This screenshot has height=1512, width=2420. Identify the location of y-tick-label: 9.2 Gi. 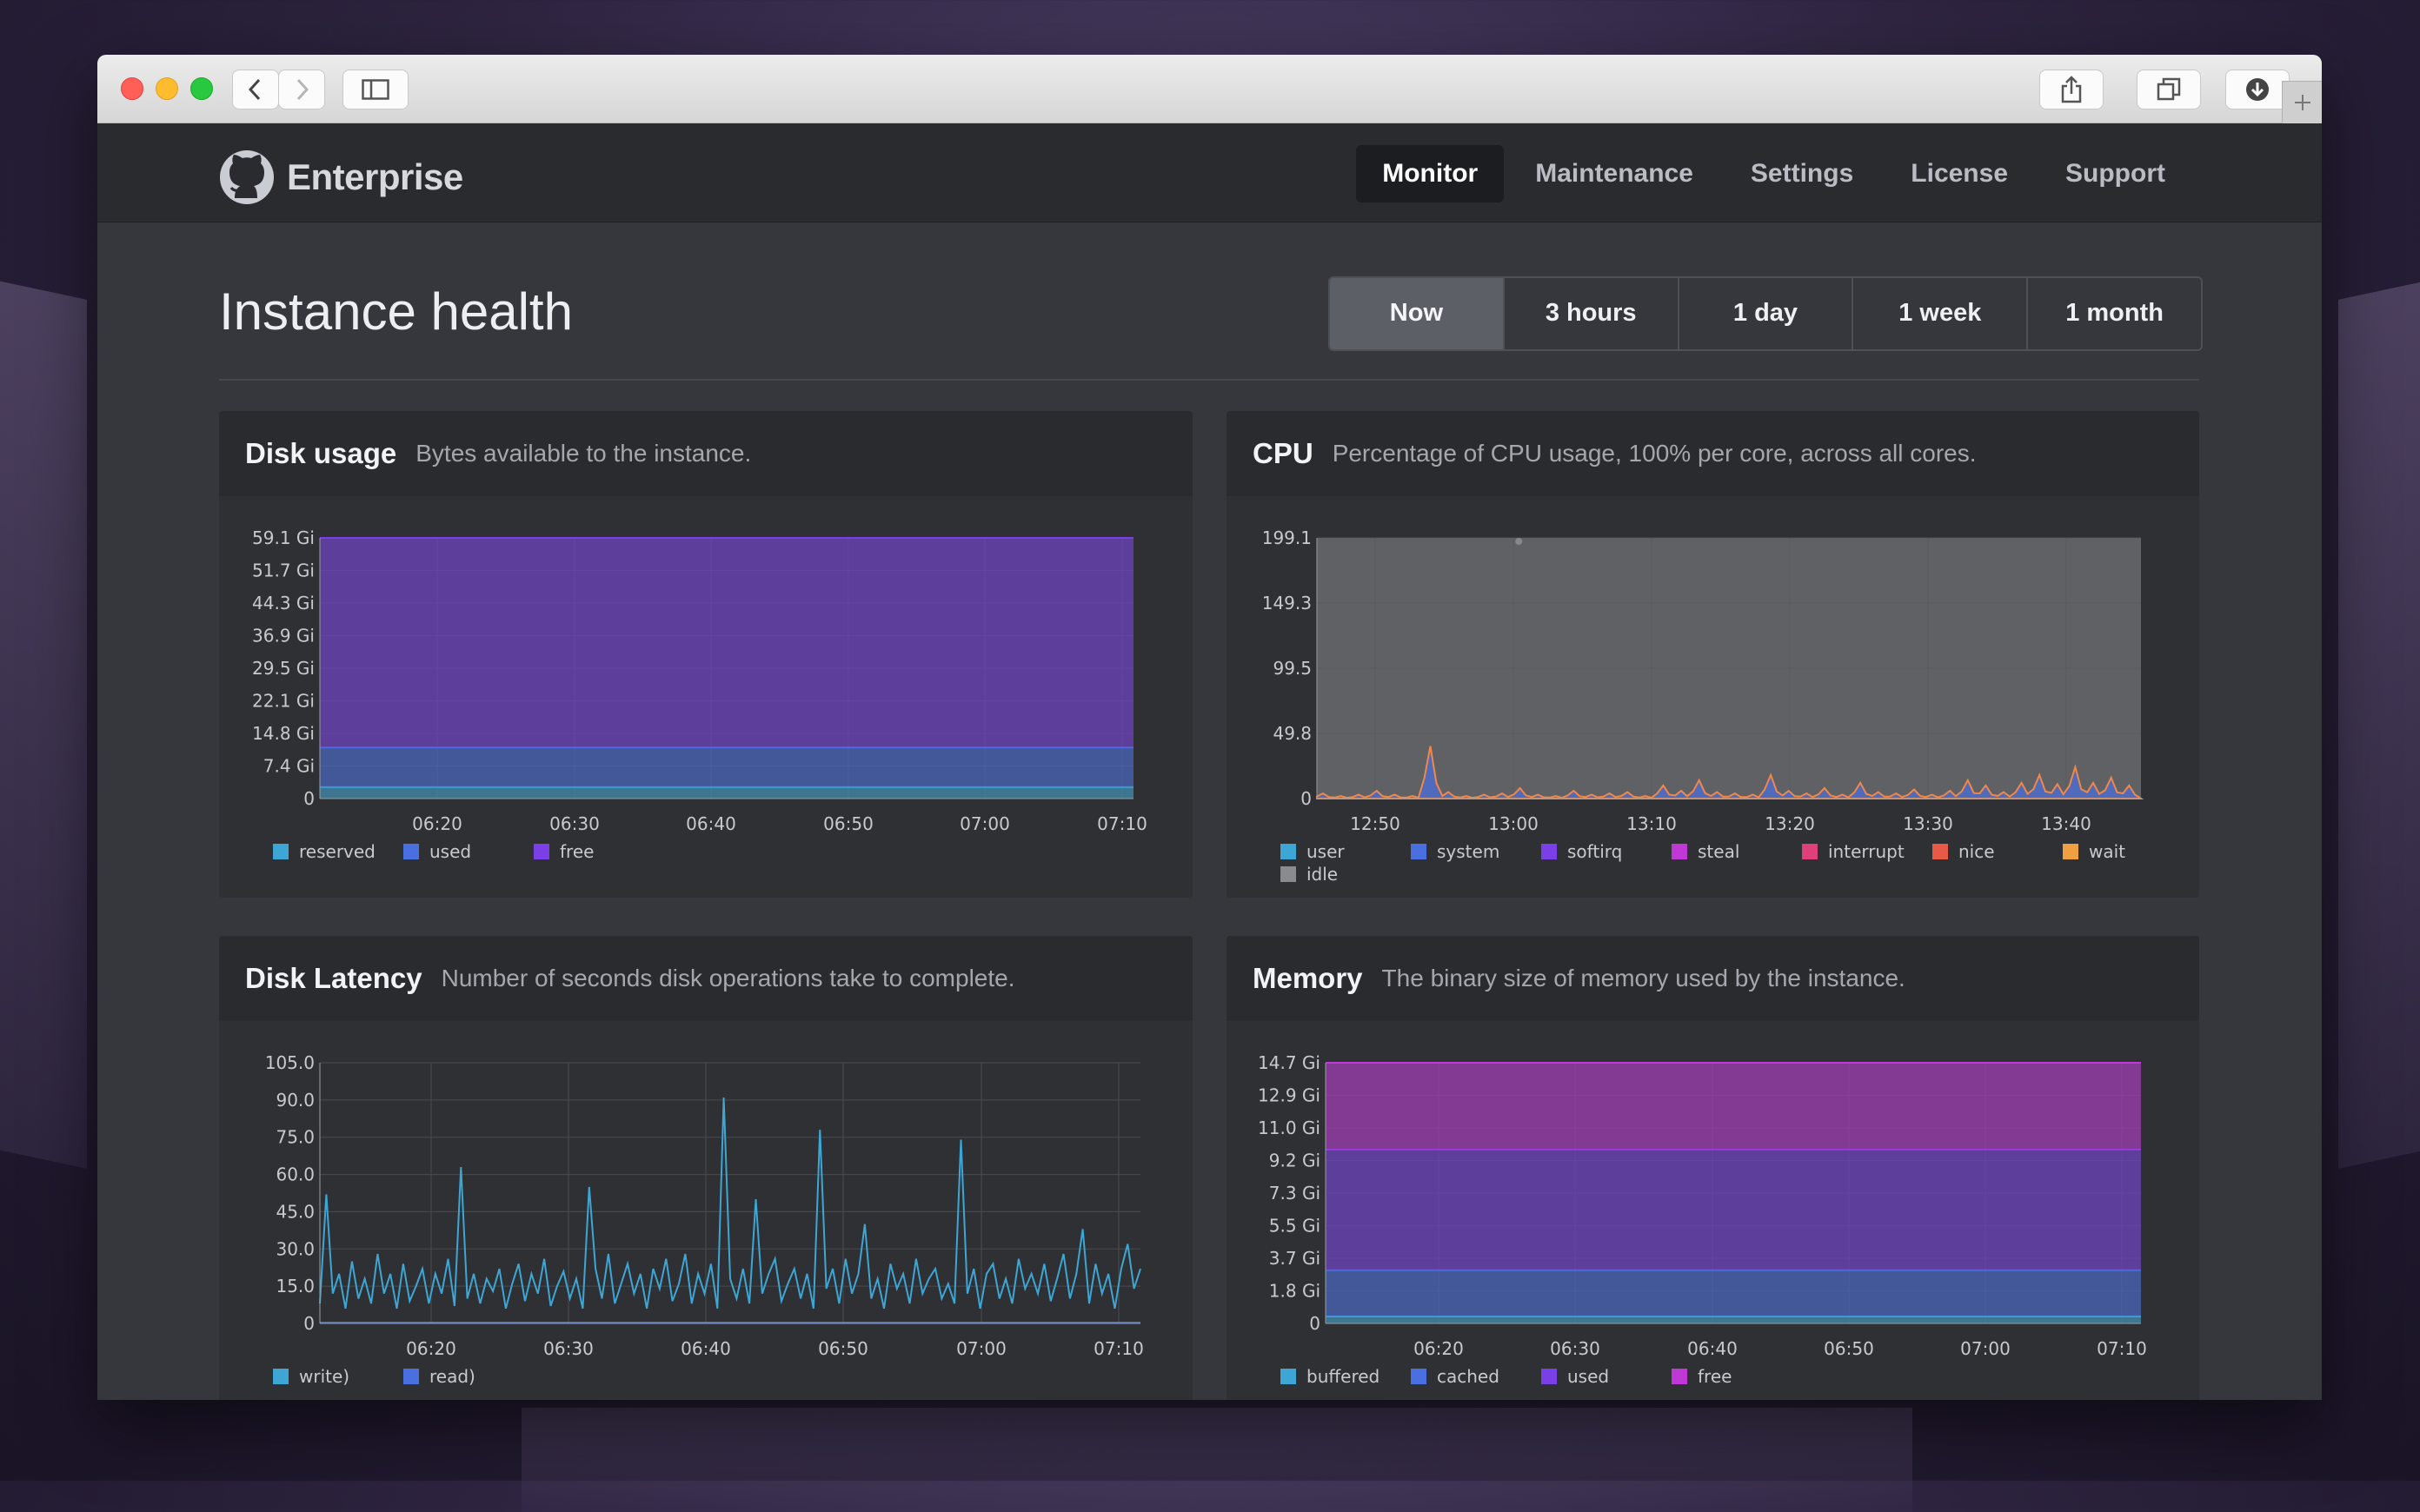
(1294, 1161).